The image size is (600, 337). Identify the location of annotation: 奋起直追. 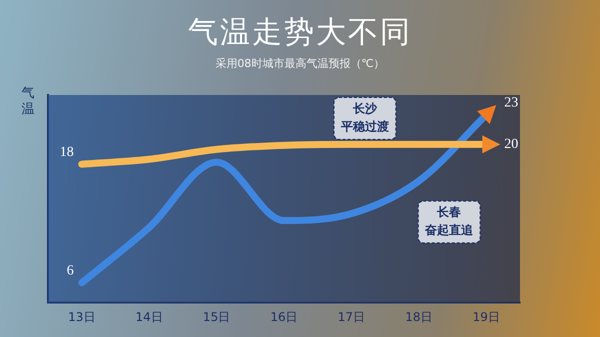
(449, 230).